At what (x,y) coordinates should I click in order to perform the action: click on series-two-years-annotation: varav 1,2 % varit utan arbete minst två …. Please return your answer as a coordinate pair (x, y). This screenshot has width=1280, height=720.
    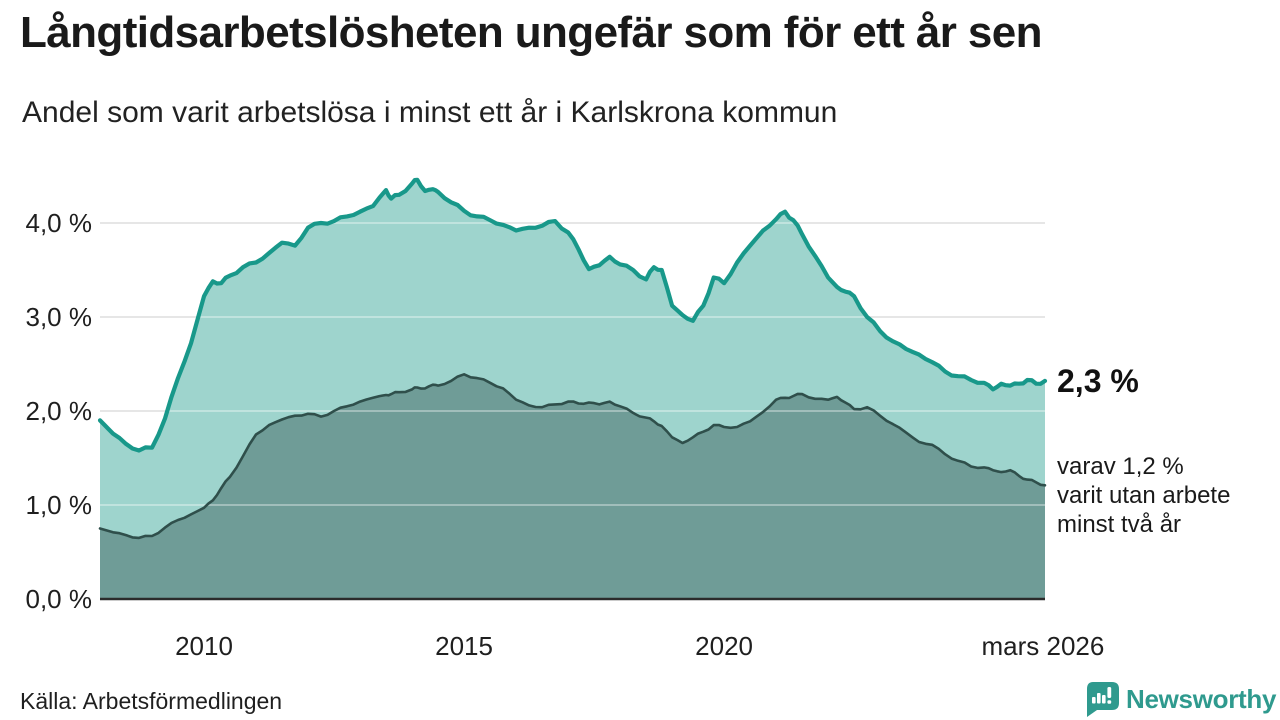
    Looking at the image, I should click on (1144, 495).